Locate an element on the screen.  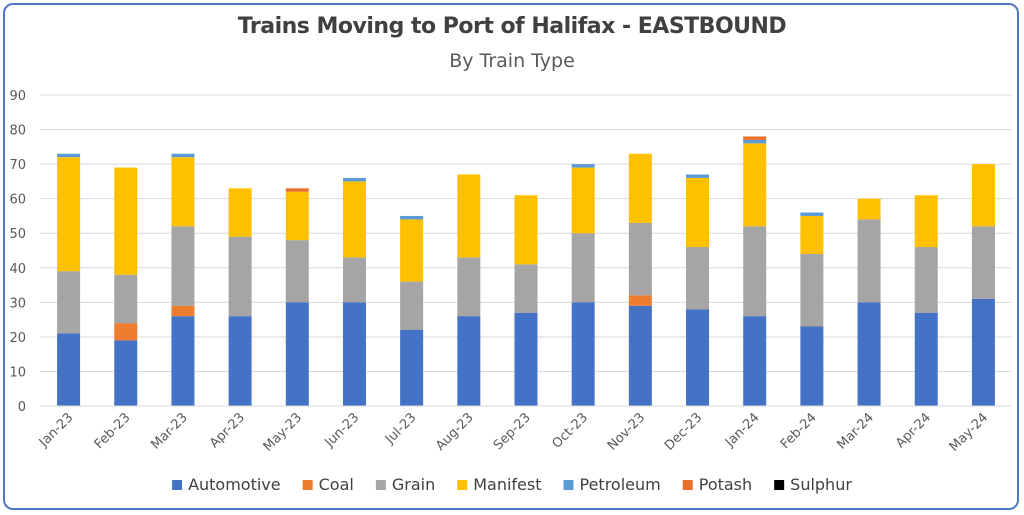
y-tick-label: 50 is located at coordinates (17, 234).